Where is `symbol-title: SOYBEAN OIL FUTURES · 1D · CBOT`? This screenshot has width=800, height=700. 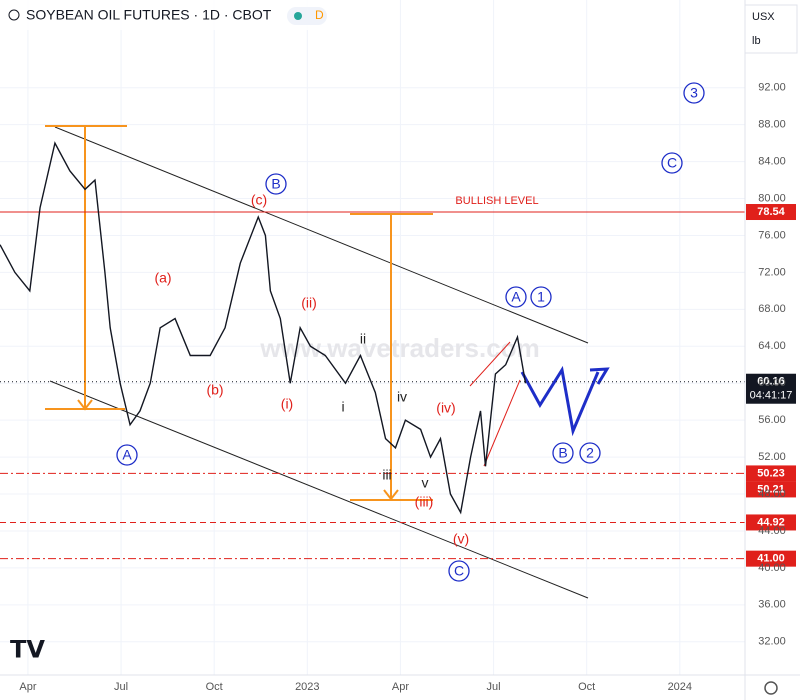
symbol-title: SOYBEAN OIL FUTURES · 1D · CBOT is located at coordinates (149, 15).